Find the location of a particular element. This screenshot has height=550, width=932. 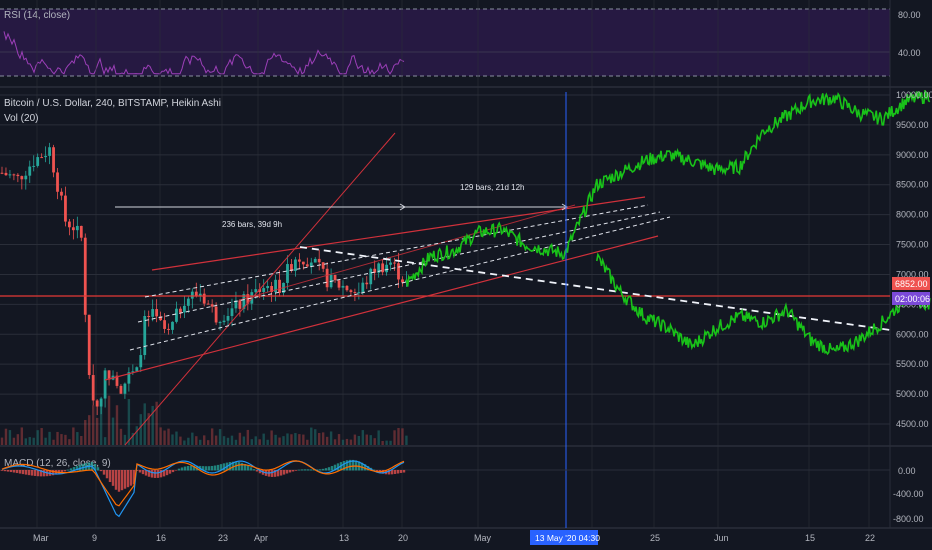

volume-bars is located at coordinates (204, 420).